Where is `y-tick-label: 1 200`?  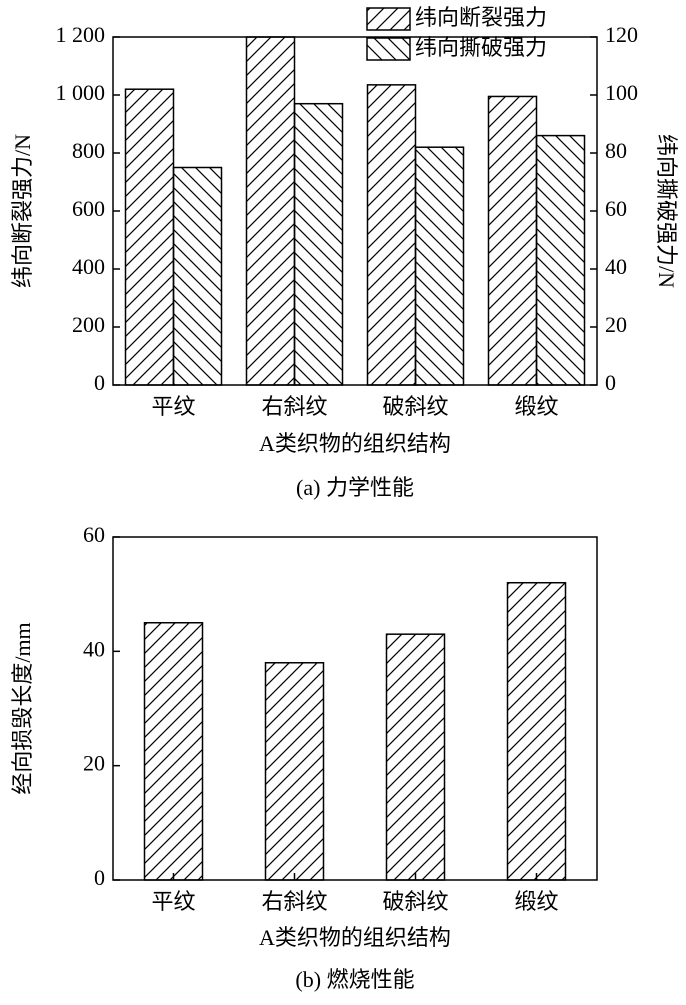 y-tick-label: 1 200 is located at coordinates (81, 34).